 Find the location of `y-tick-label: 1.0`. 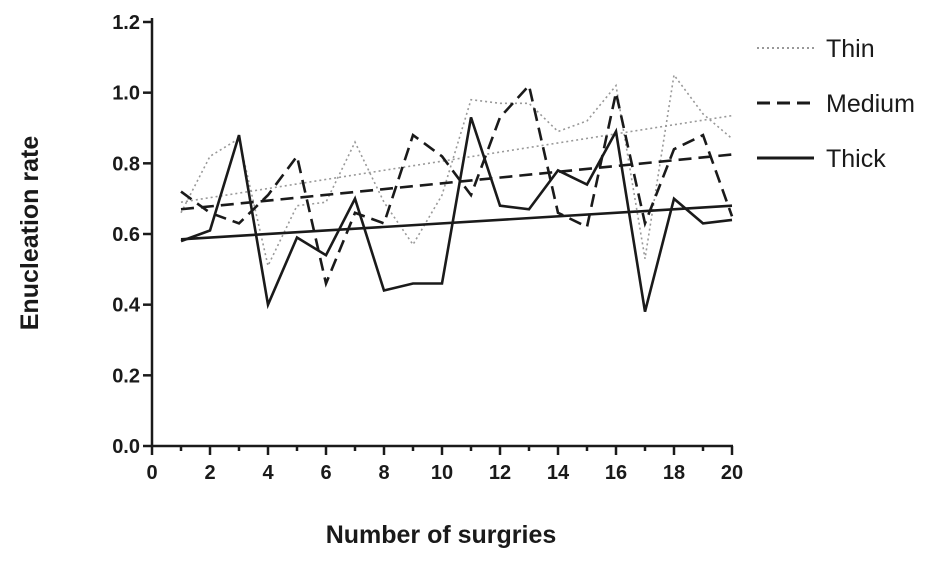

y-tick-label: 1.0 is located at coordinates (126, 94).